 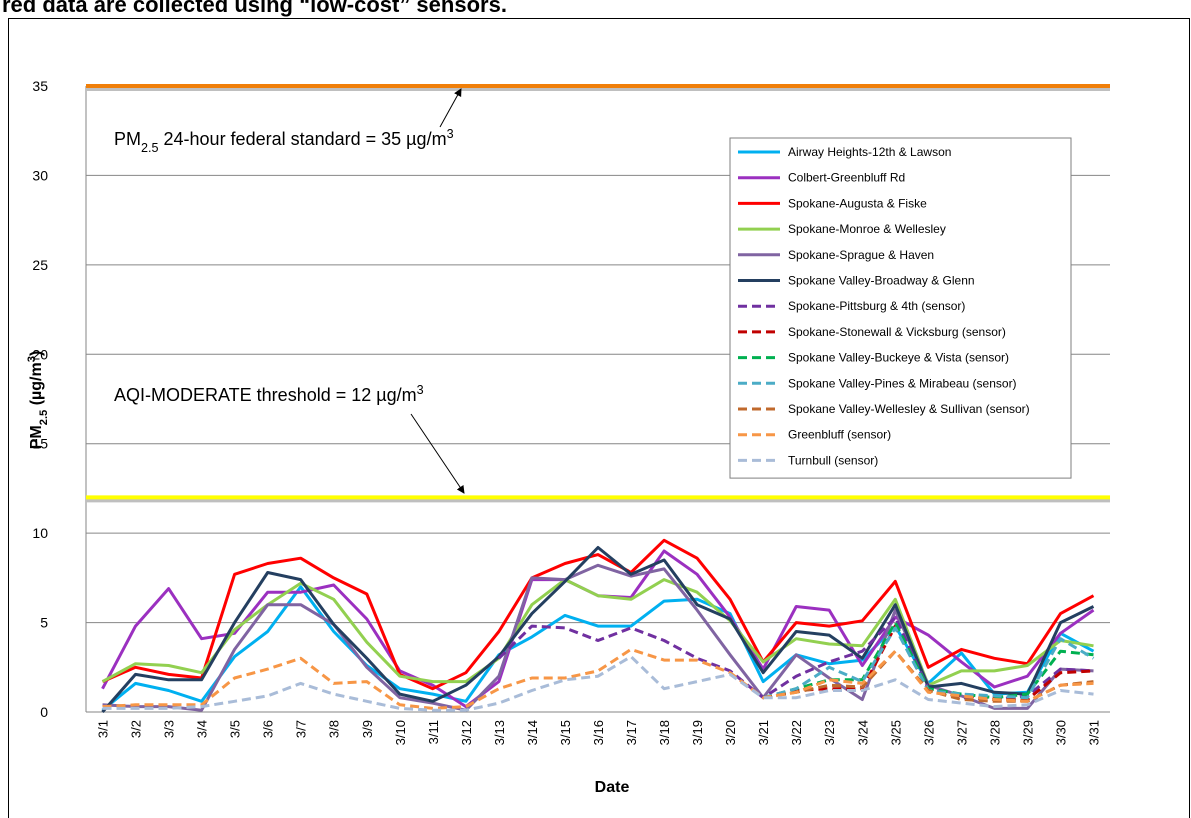 What do you see at coordinates (36, 385) in the screenshot?
I see `text-part: (µg/m` at bounding box center [36, 385].